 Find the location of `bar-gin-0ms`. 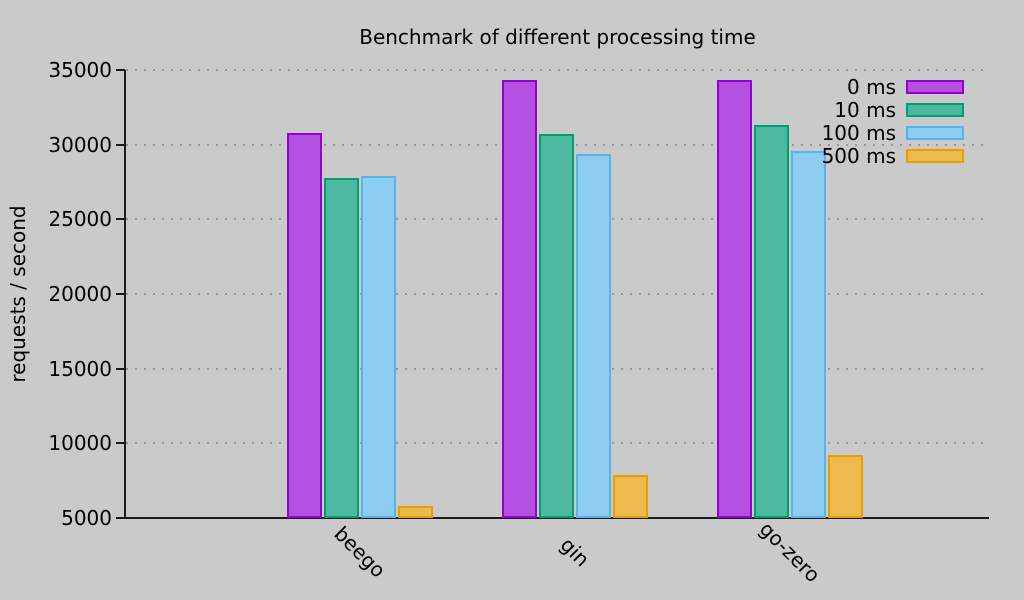

bar-gin-0ms is located at coordinates (519, 298).